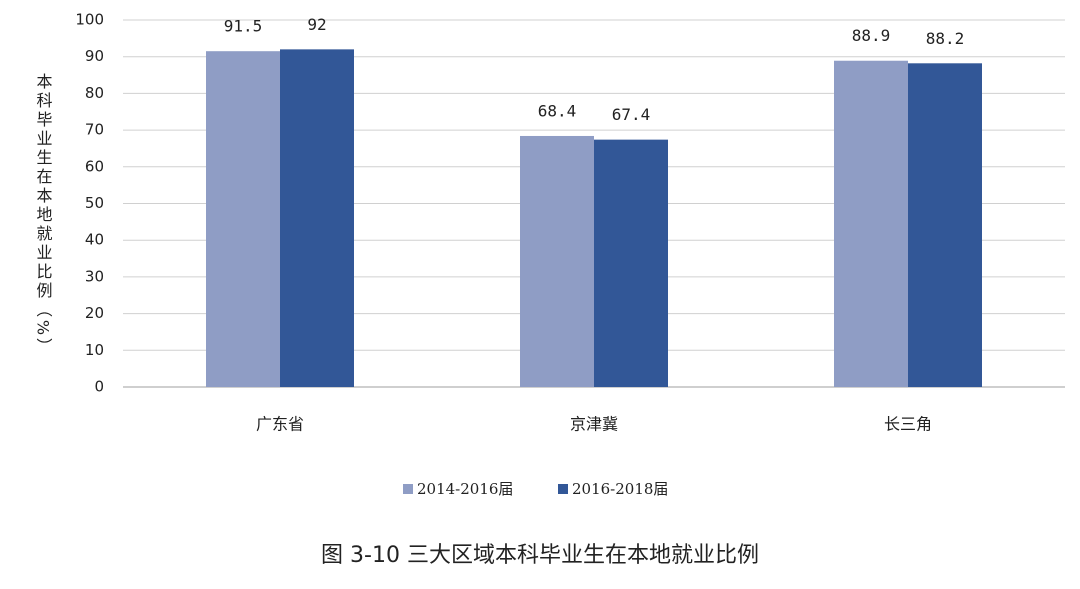  What do you see at coordinates (94, 350) in the screenshot?
I see `y-tick-label: 10` at bounding box center [94, 350].